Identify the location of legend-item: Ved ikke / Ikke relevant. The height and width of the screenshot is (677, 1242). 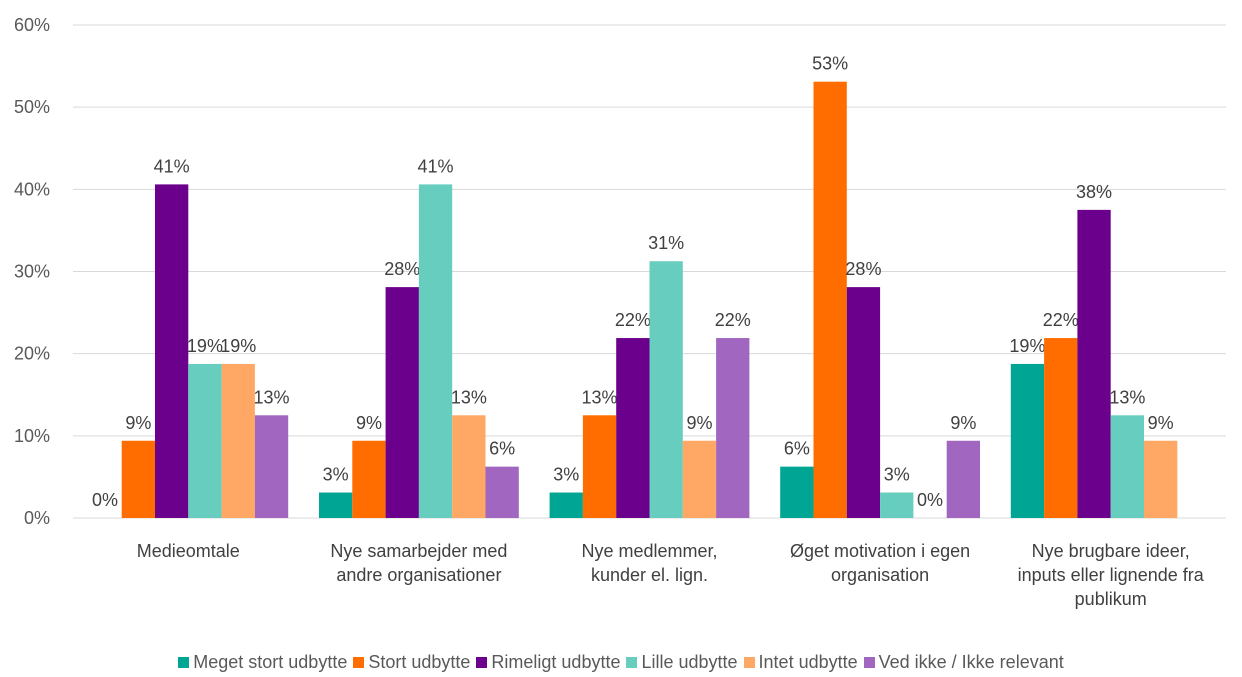
(963, 662).